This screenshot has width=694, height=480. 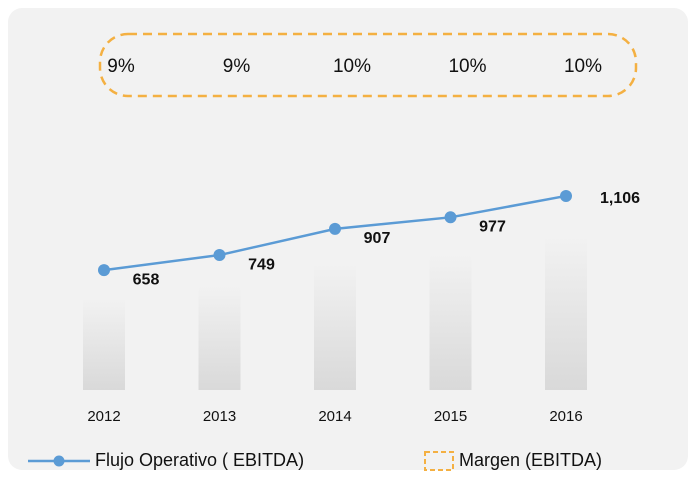 What do you see at coordinates (530, 460) in the screenshot?
I see `legend-label: Margen (EBITDA)` at bounding box center [530, 460].